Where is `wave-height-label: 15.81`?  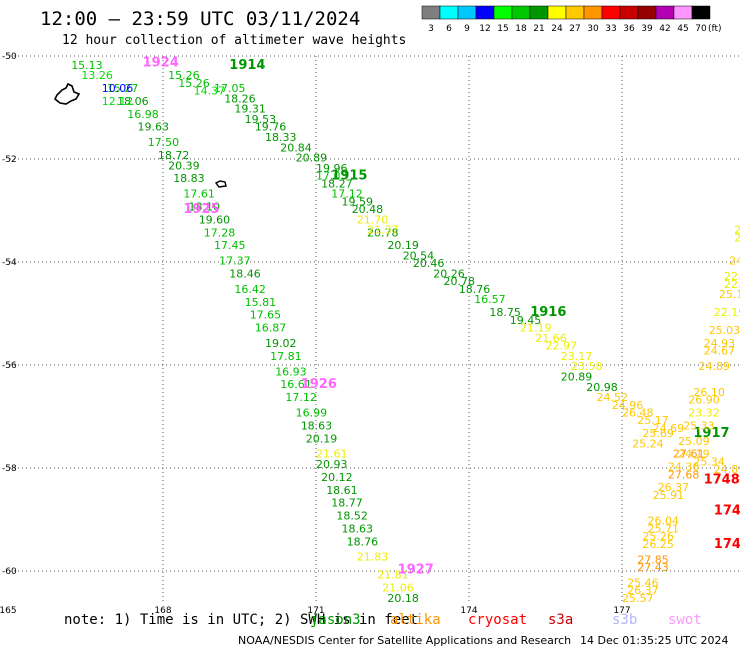
wave-height-label: 15.81 is located at coordinates (261, 302).